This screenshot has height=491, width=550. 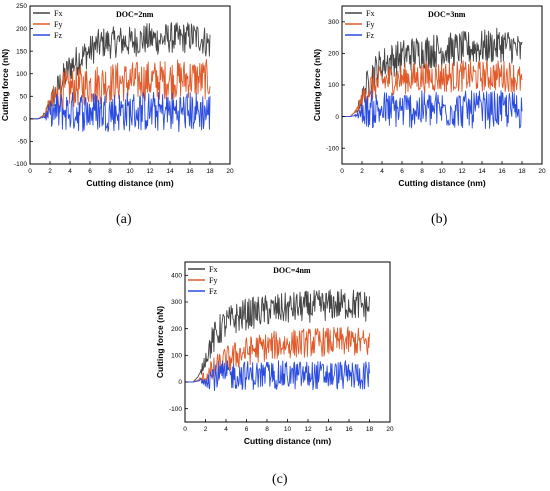 What do you see at coordinates (124, 219) in the screenshot?
I see `panel-label-a: (a)` at bounding box center [124, 219].